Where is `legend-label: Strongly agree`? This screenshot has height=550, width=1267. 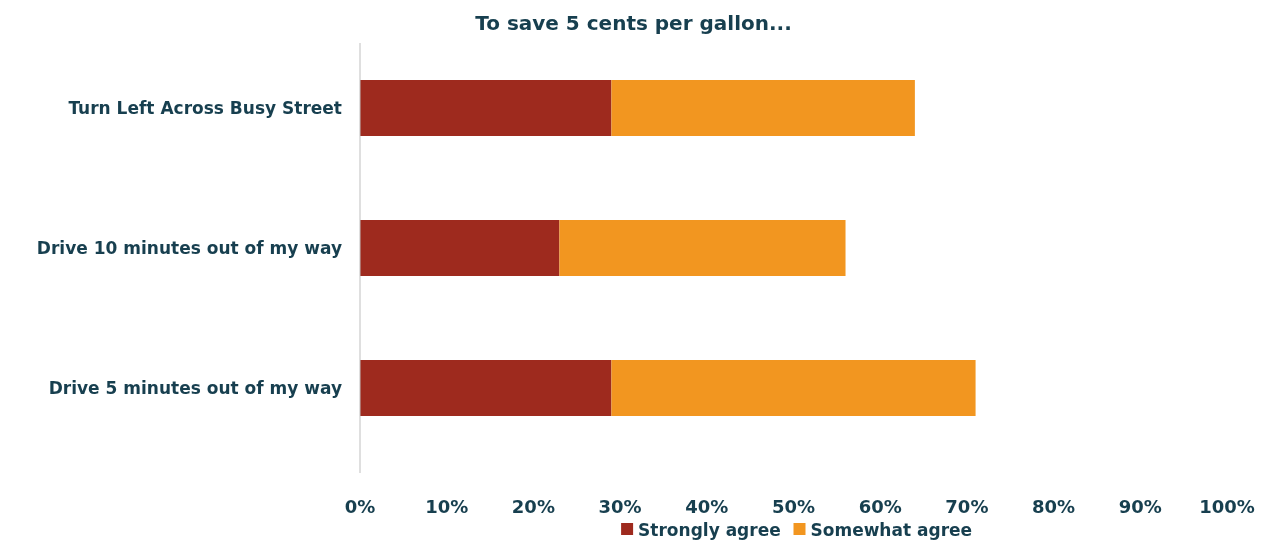
legend-label: Strongly agree is located at coordinates (709, 530).